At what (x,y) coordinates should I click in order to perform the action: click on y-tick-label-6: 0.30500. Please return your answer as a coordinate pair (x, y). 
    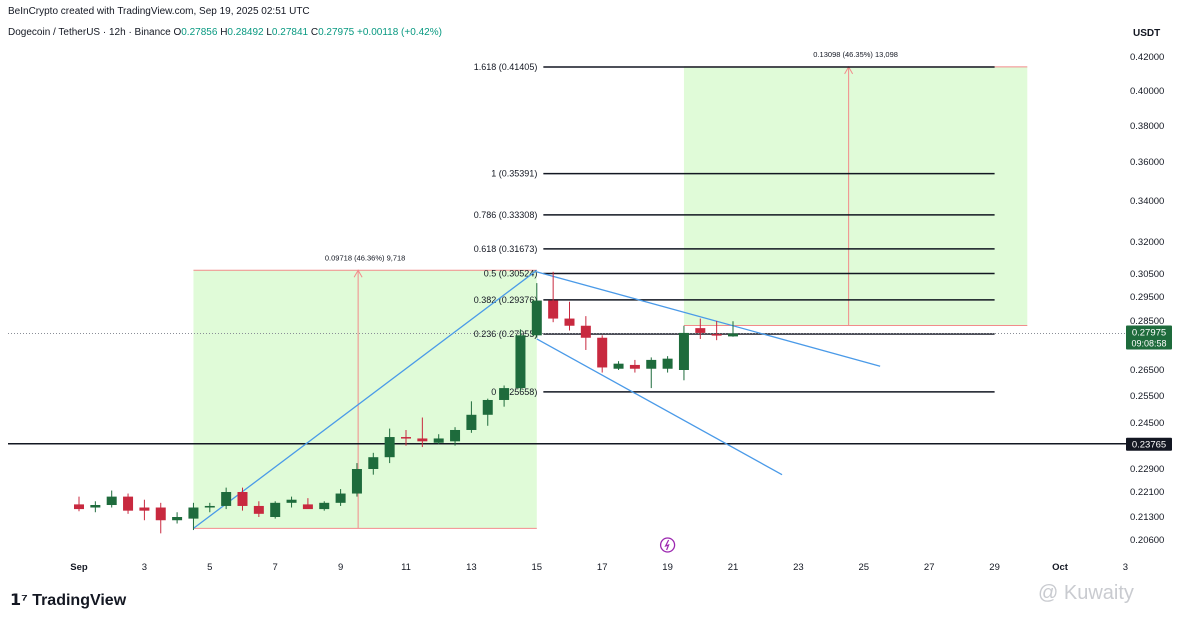
    Looking at the image, I should click on (1147, 274).